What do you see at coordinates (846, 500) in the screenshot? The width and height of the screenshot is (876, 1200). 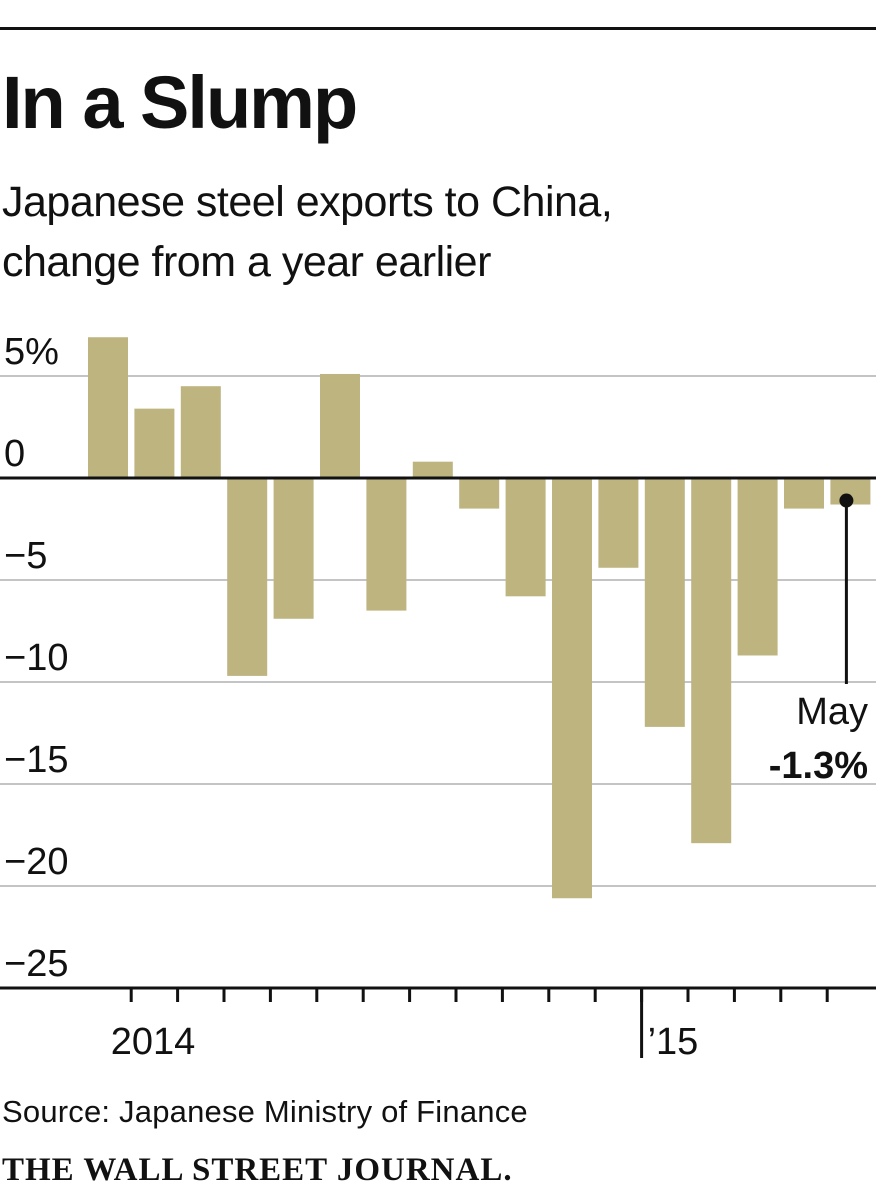 I see `callout-dot` at bounding box center [846, 500].